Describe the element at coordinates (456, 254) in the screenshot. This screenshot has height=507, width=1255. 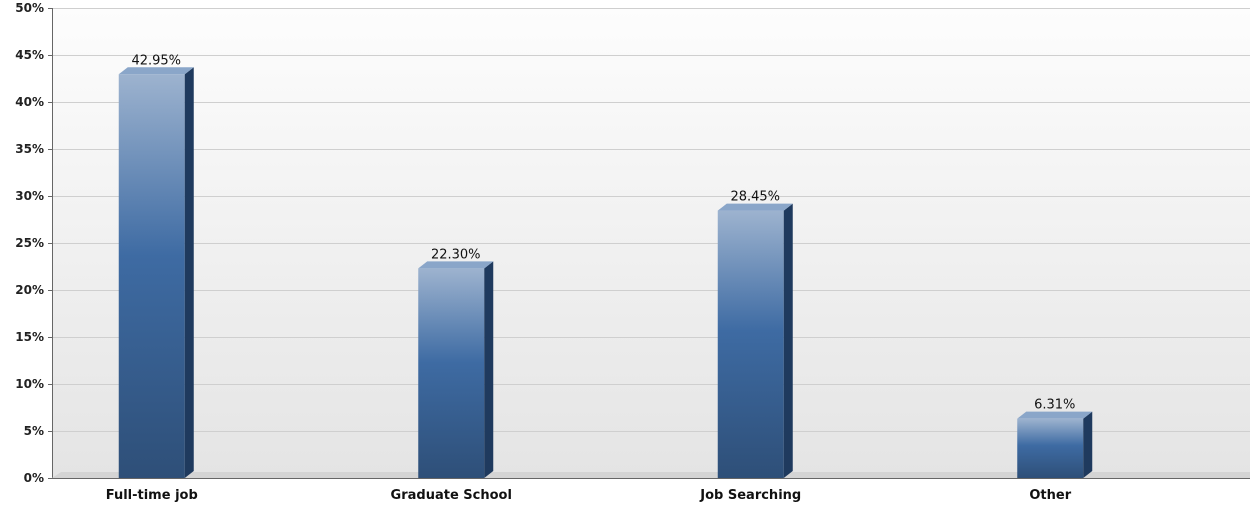
I see `data-label: 22.30%` at that location.